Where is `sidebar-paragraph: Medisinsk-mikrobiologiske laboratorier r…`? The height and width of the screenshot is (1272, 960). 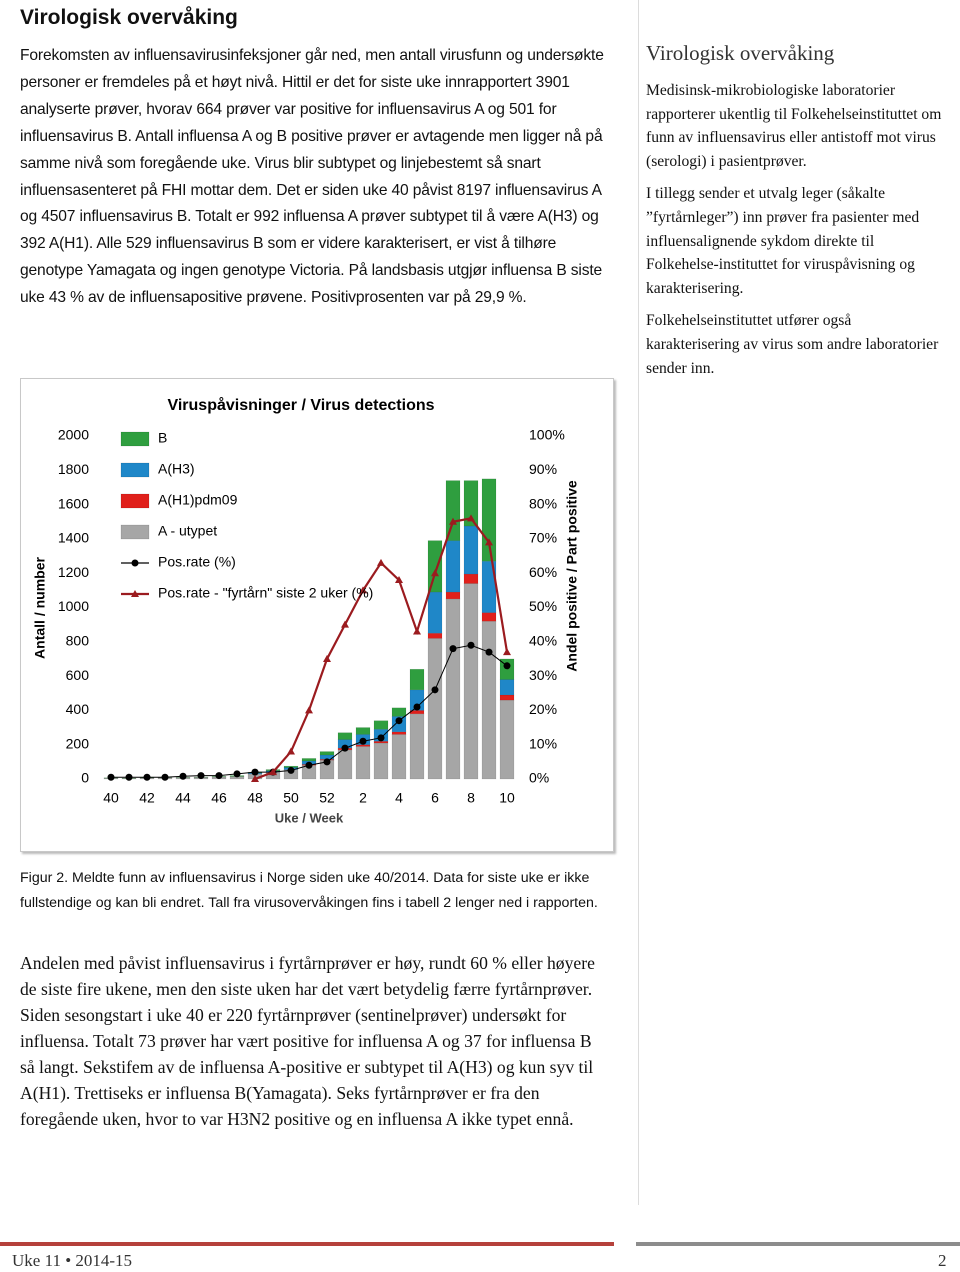
sidebar-paragraph: Medisinsk-mikrobiologiske laboratorier r… is located at coordinates (794, 126).